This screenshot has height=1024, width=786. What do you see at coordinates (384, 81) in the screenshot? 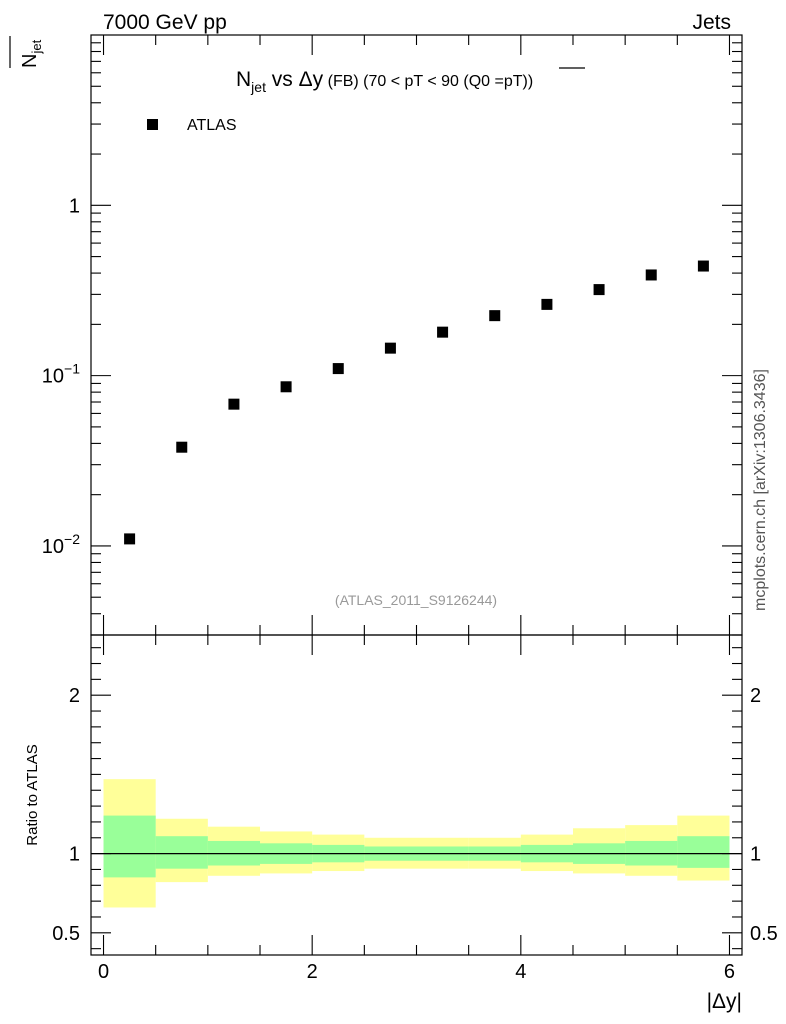
I see `chart-title: Njet vs Δy (FB) (70 < pT < 90 (Q0 =pT))` at bounding box center [384, 81].